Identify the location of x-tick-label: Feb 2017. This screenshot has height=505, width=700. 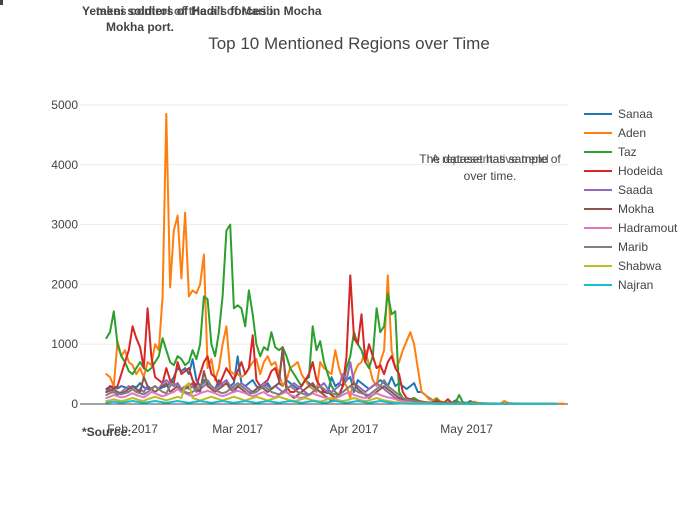
(132, 429).